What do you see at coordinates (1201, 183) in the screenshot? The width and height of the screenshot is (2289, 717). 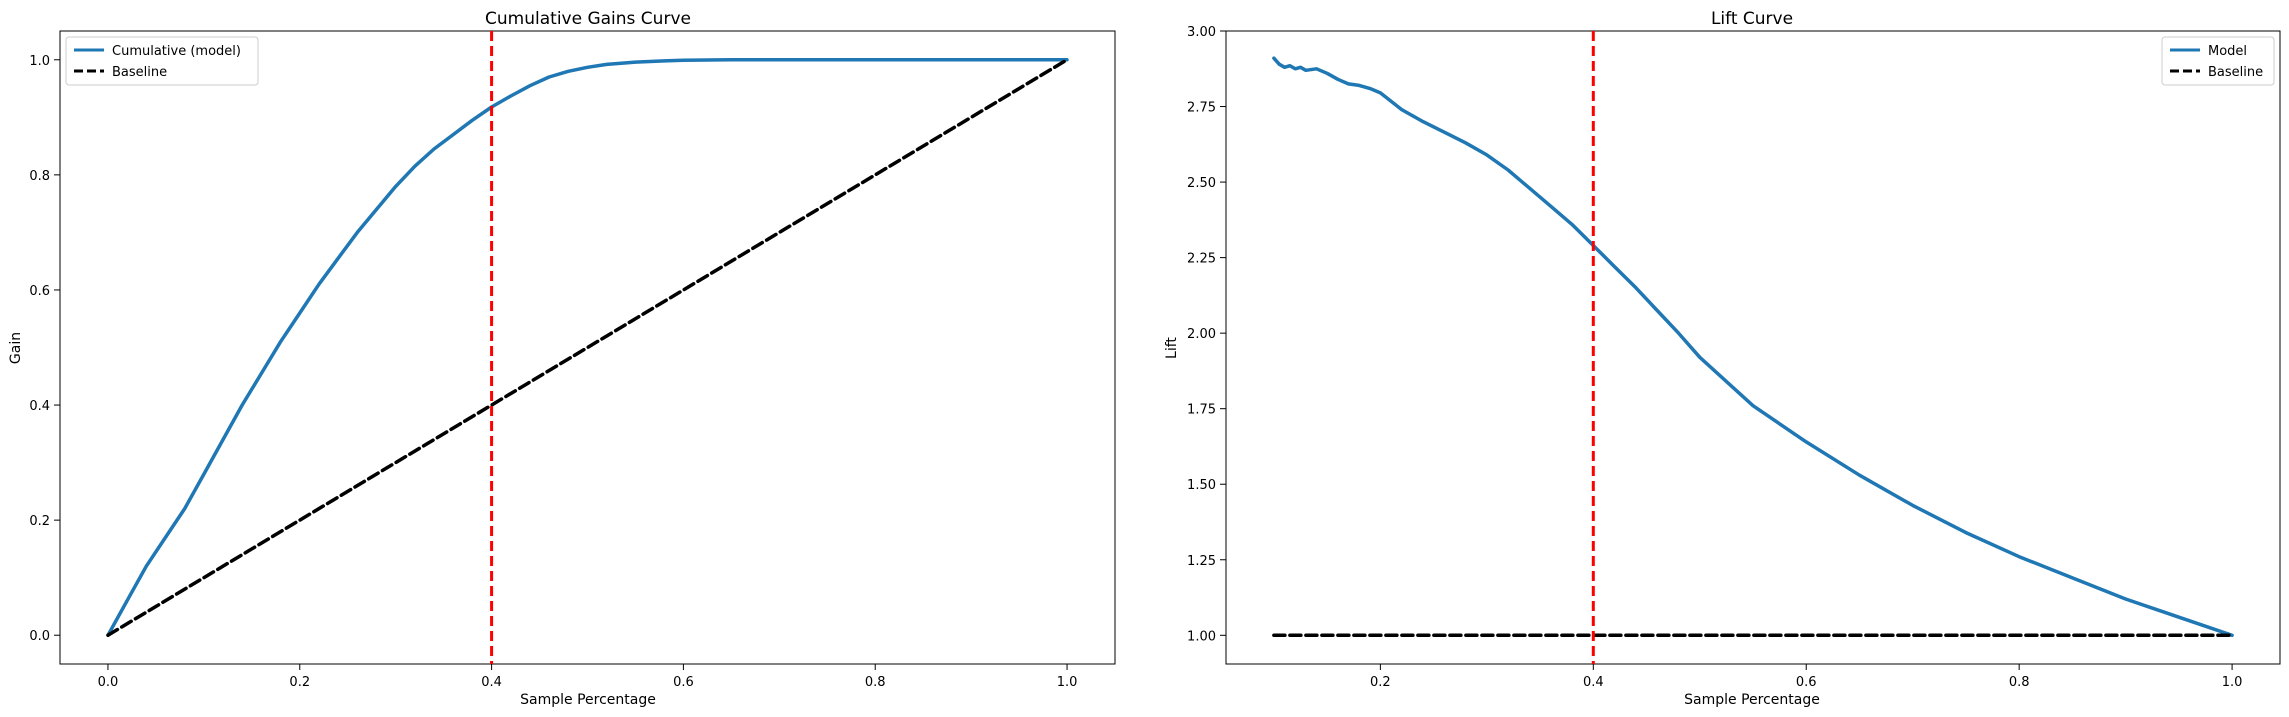 I see `lift-y-tick-label: 2.50` at bounding box center [1201, 183].